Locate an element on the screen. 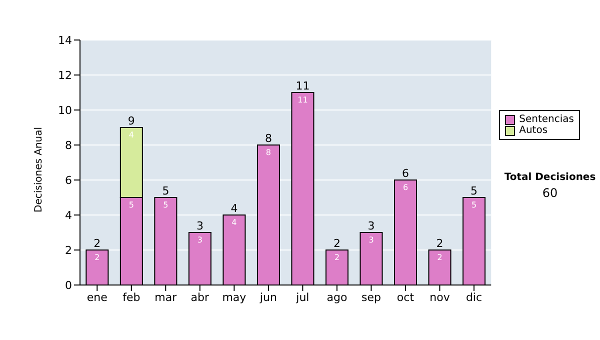 The height and width of the screenshot is (340, 600). text: Total Decisiones is located at coordinates (550, 177).